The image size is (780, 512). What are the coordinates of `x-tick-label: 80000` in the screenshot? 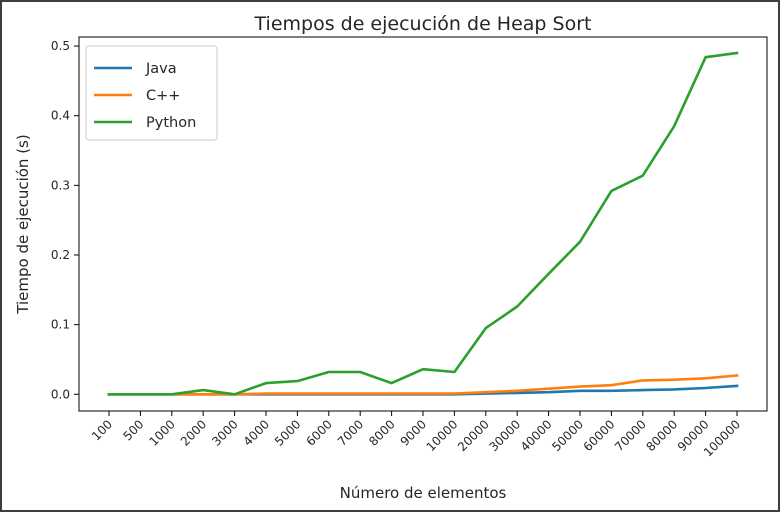 It's located at (661, 435).